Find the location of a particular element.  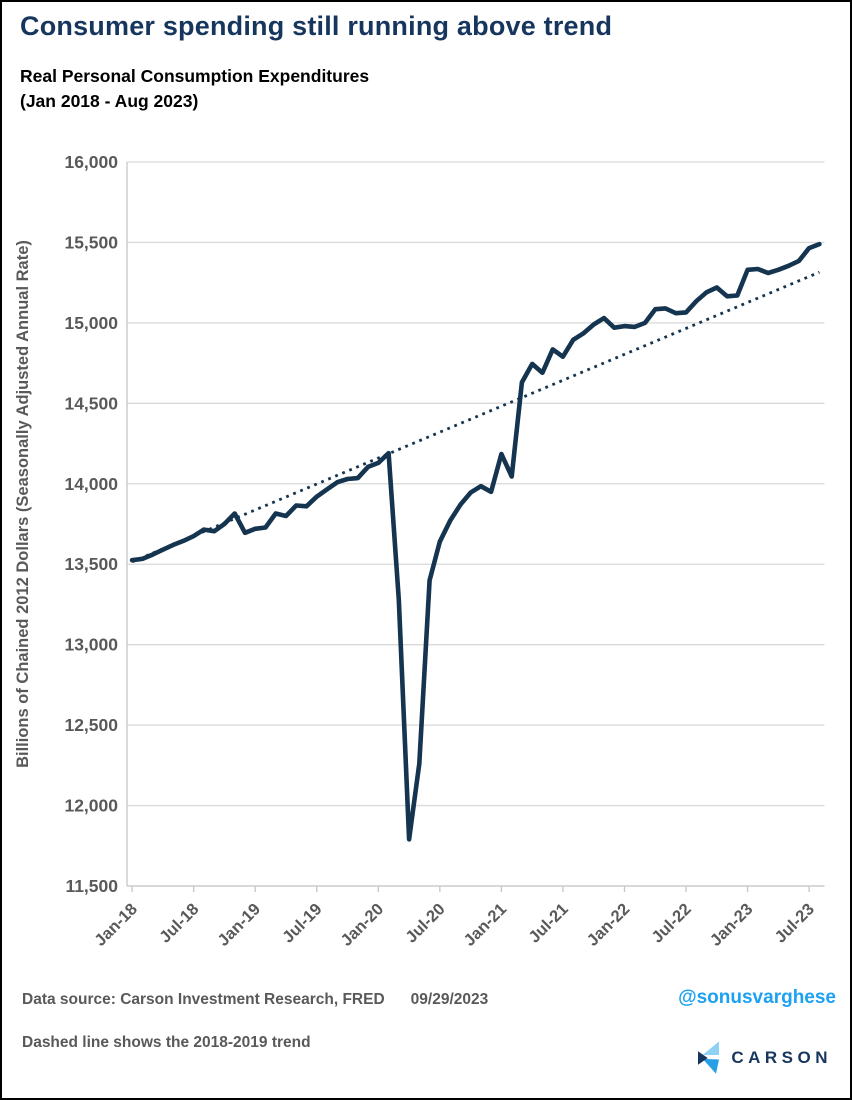

carson-logo-text: CARSON is located at coordinates (781, 1057).